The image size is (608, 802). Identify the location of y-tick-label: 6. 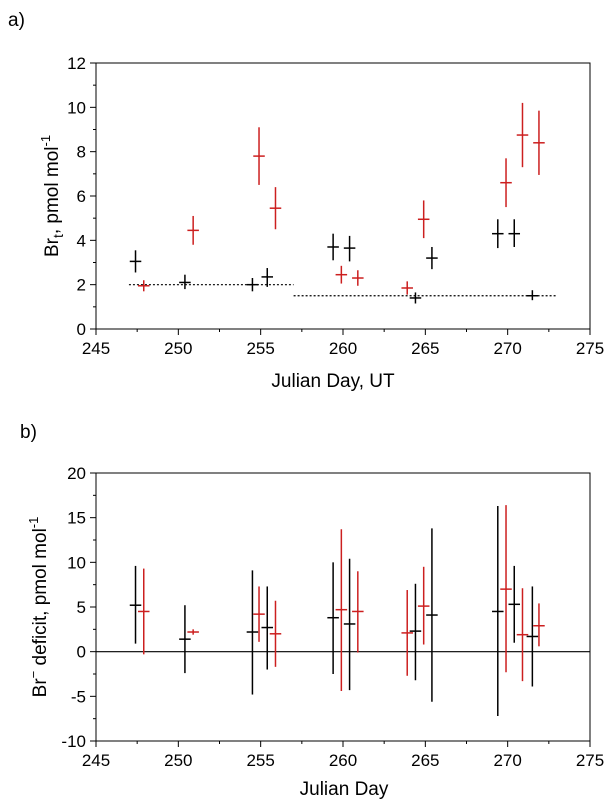
(81, 196).